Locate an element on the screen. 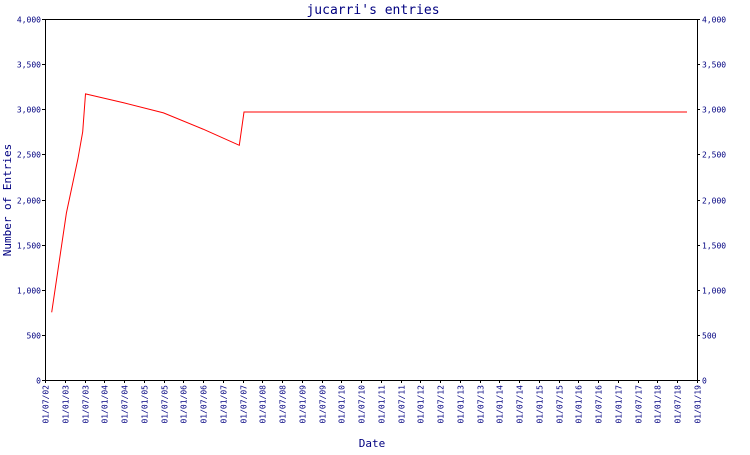 The image size is (750, 455). x-tick-label: 01/01/14 is located at coordinates (500, 404).